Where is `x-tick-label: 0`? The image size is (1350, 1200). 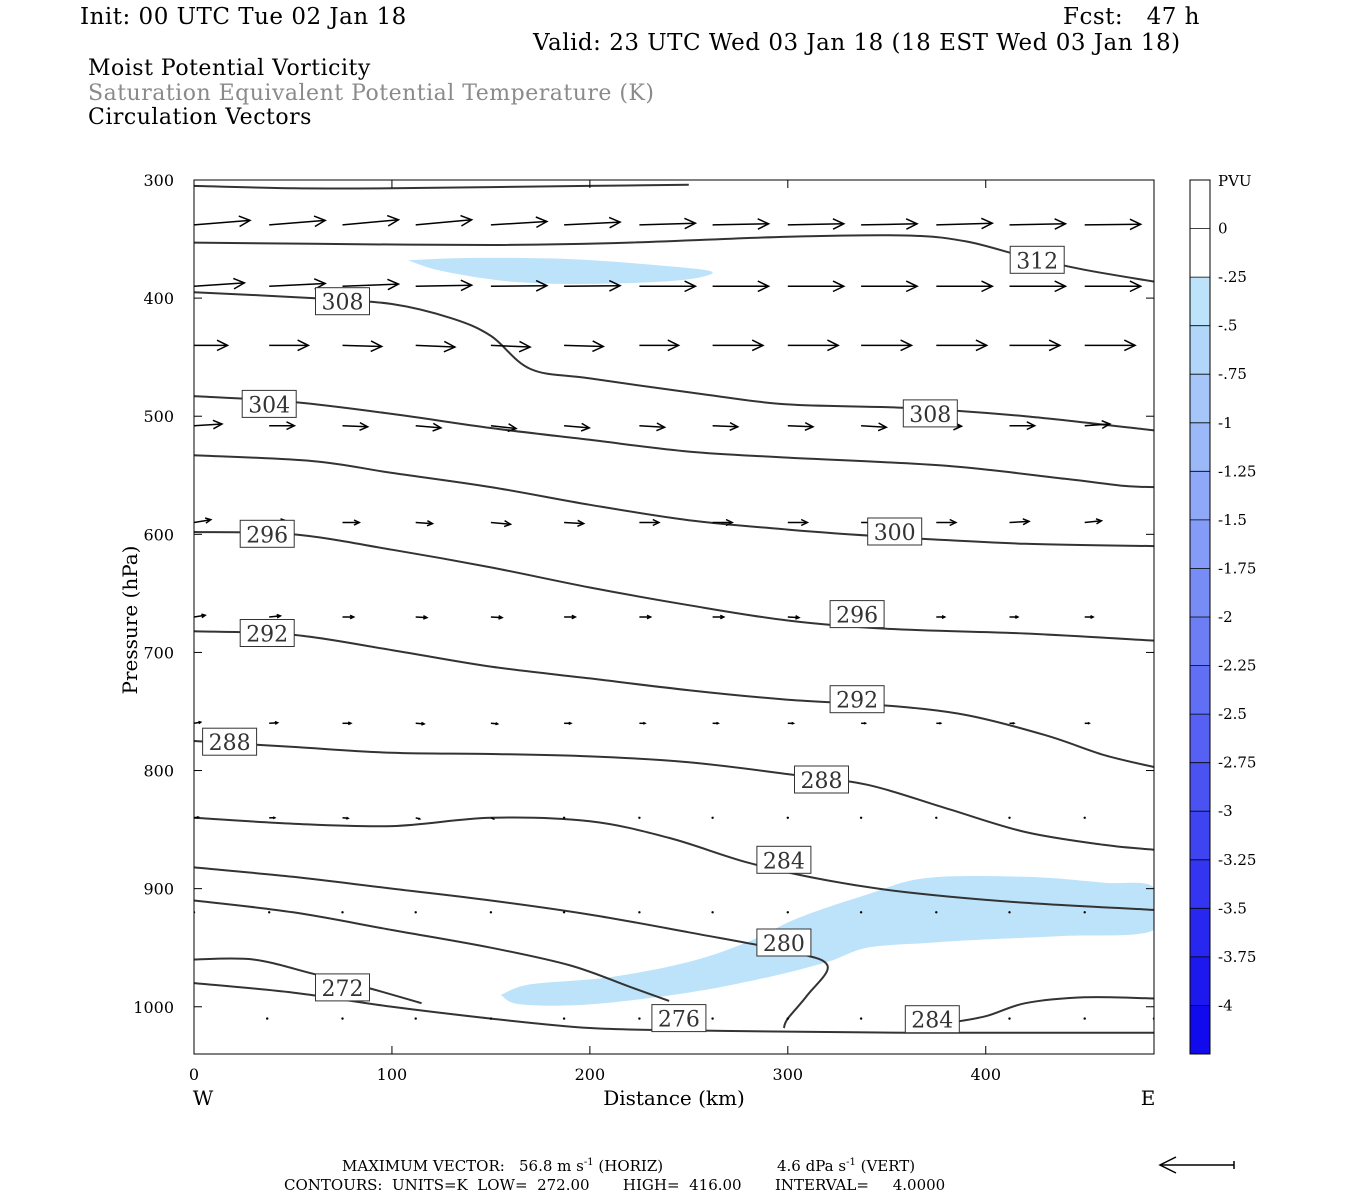 x-tick-label: 0 is located at coordinates (194, 1074).